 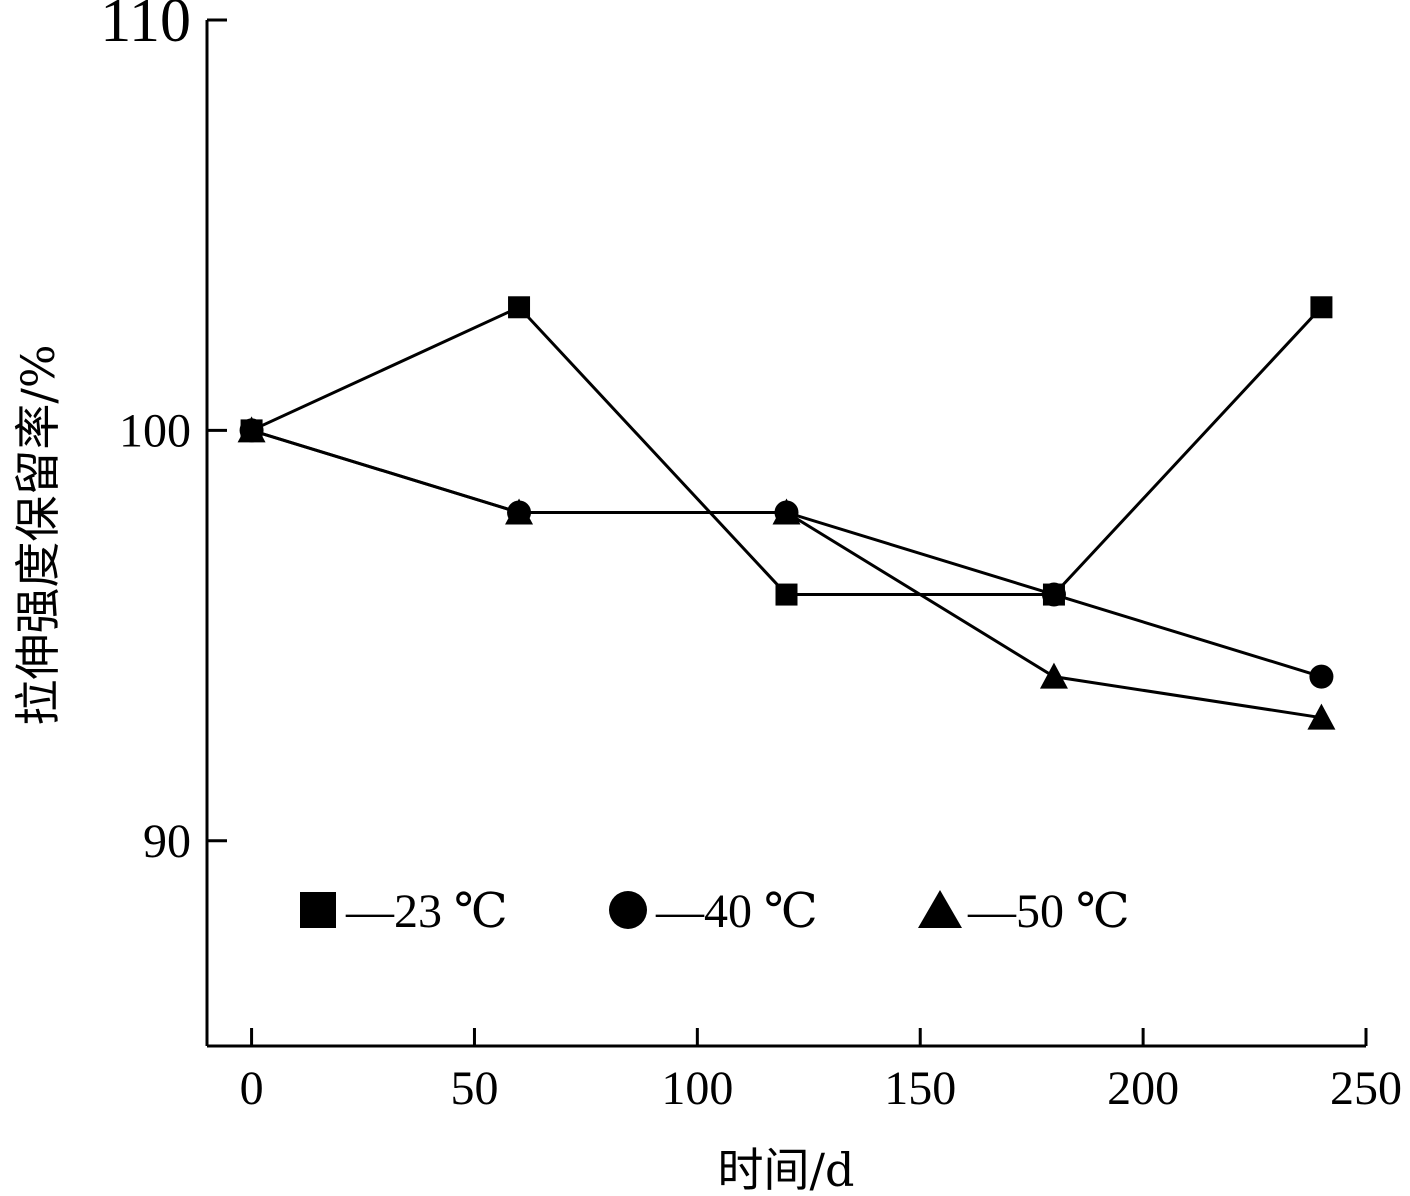 What do you see at coordinates (628, 910) in the screenshot?
I see `legend-marker-circle` at bounding box center [628, 910].